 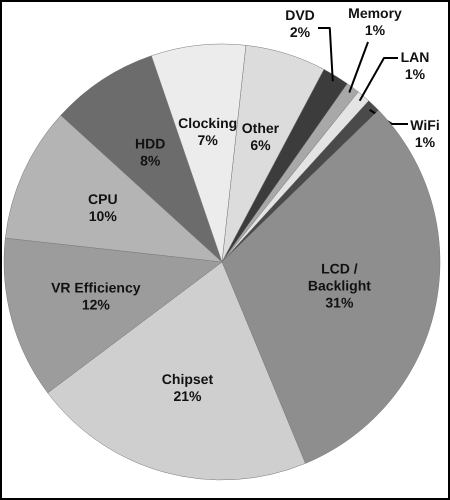 I want to click on data-label: 8%, so click(x=150, y=160).